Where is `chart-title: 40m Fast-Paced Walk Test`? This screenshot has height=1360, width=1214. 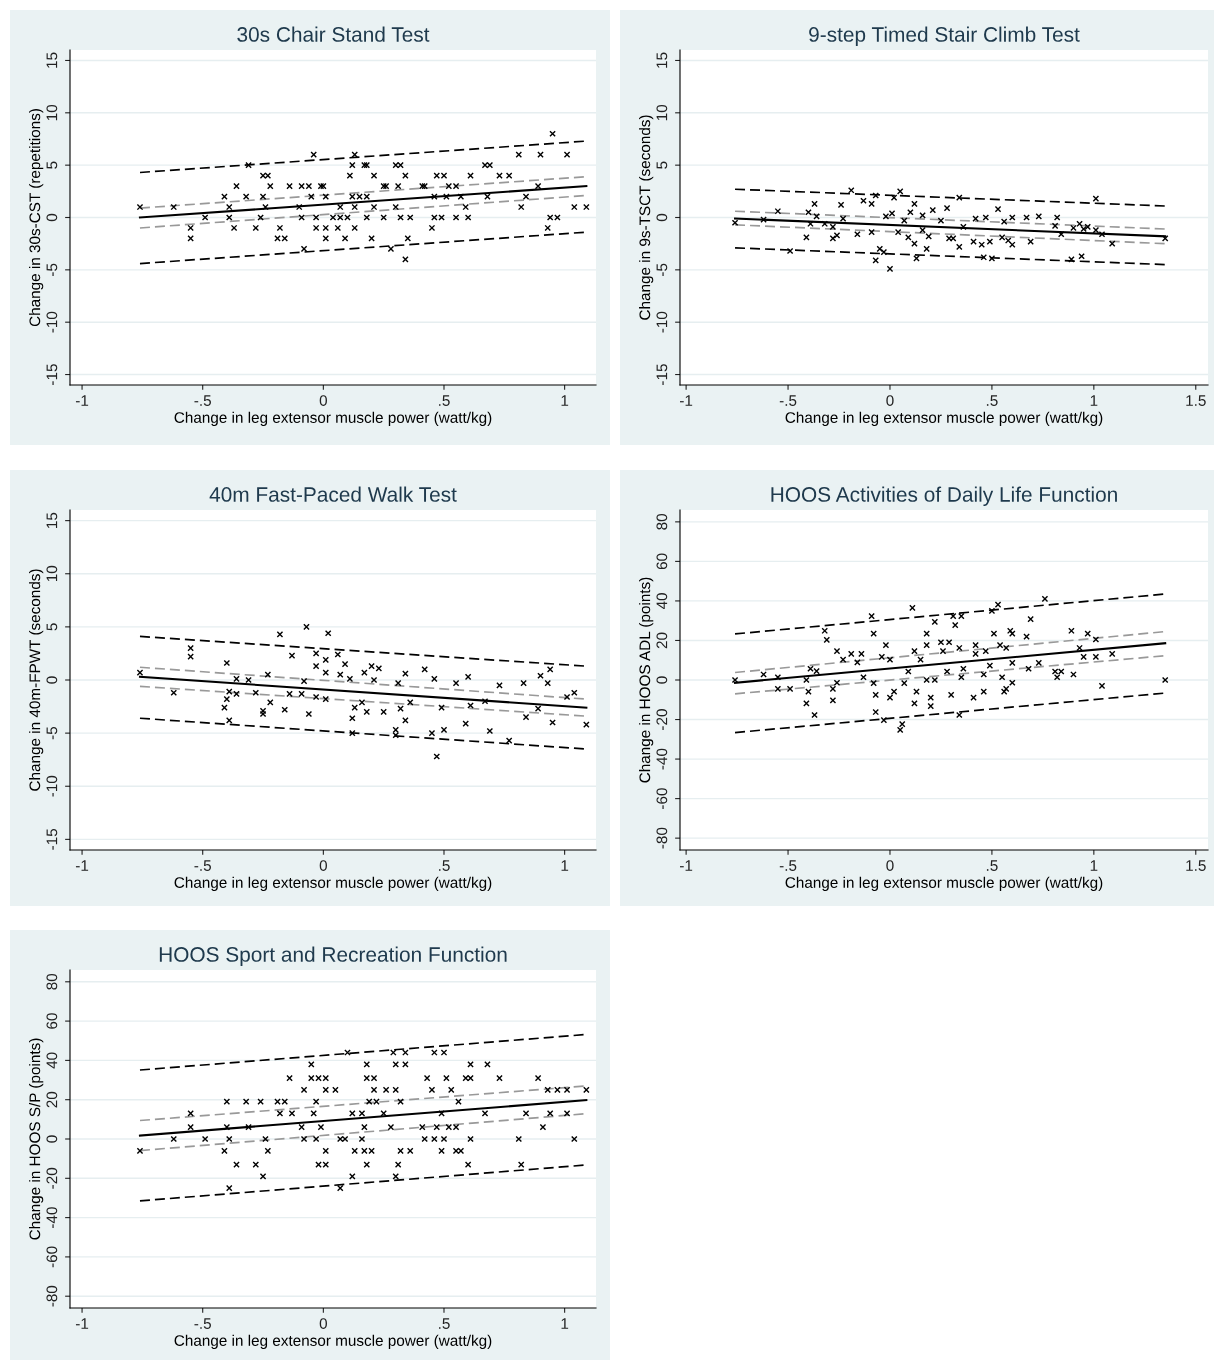 chart-title: 40m Fast-Paced Walk Test is located at coordinates (333, 494).